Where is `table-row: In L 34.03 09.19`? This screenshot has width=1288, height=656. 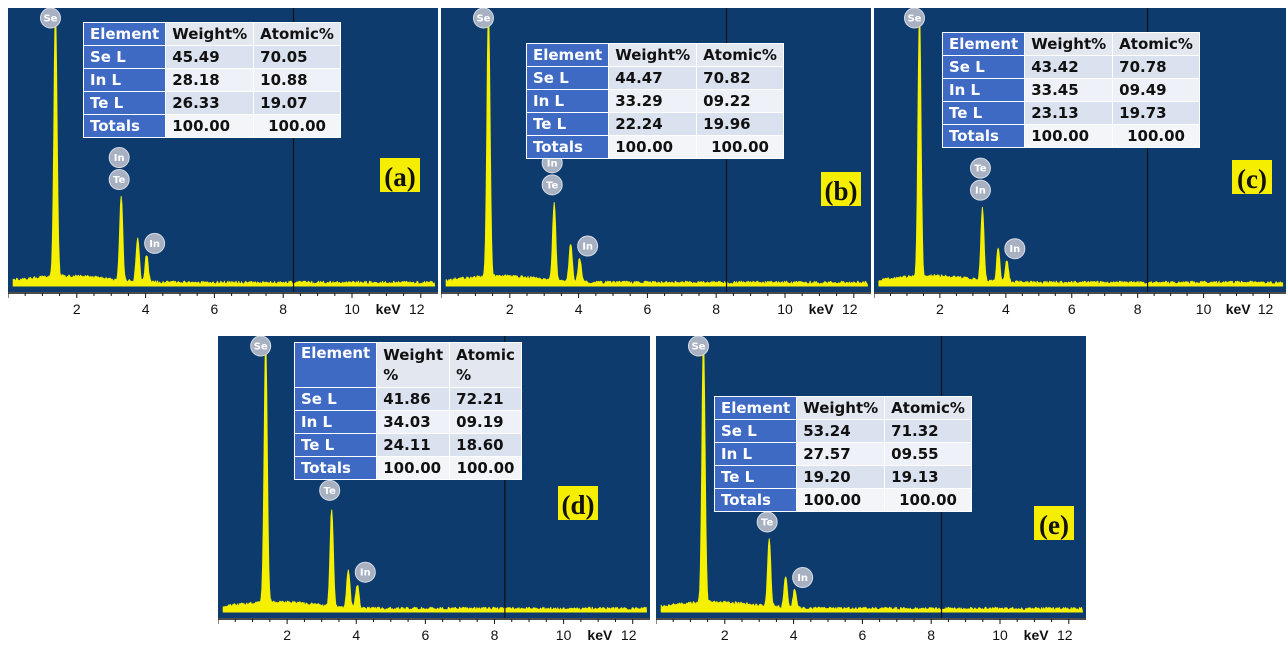
table-row: In L 34.03 09.19 is located at coordinates (407, 422).